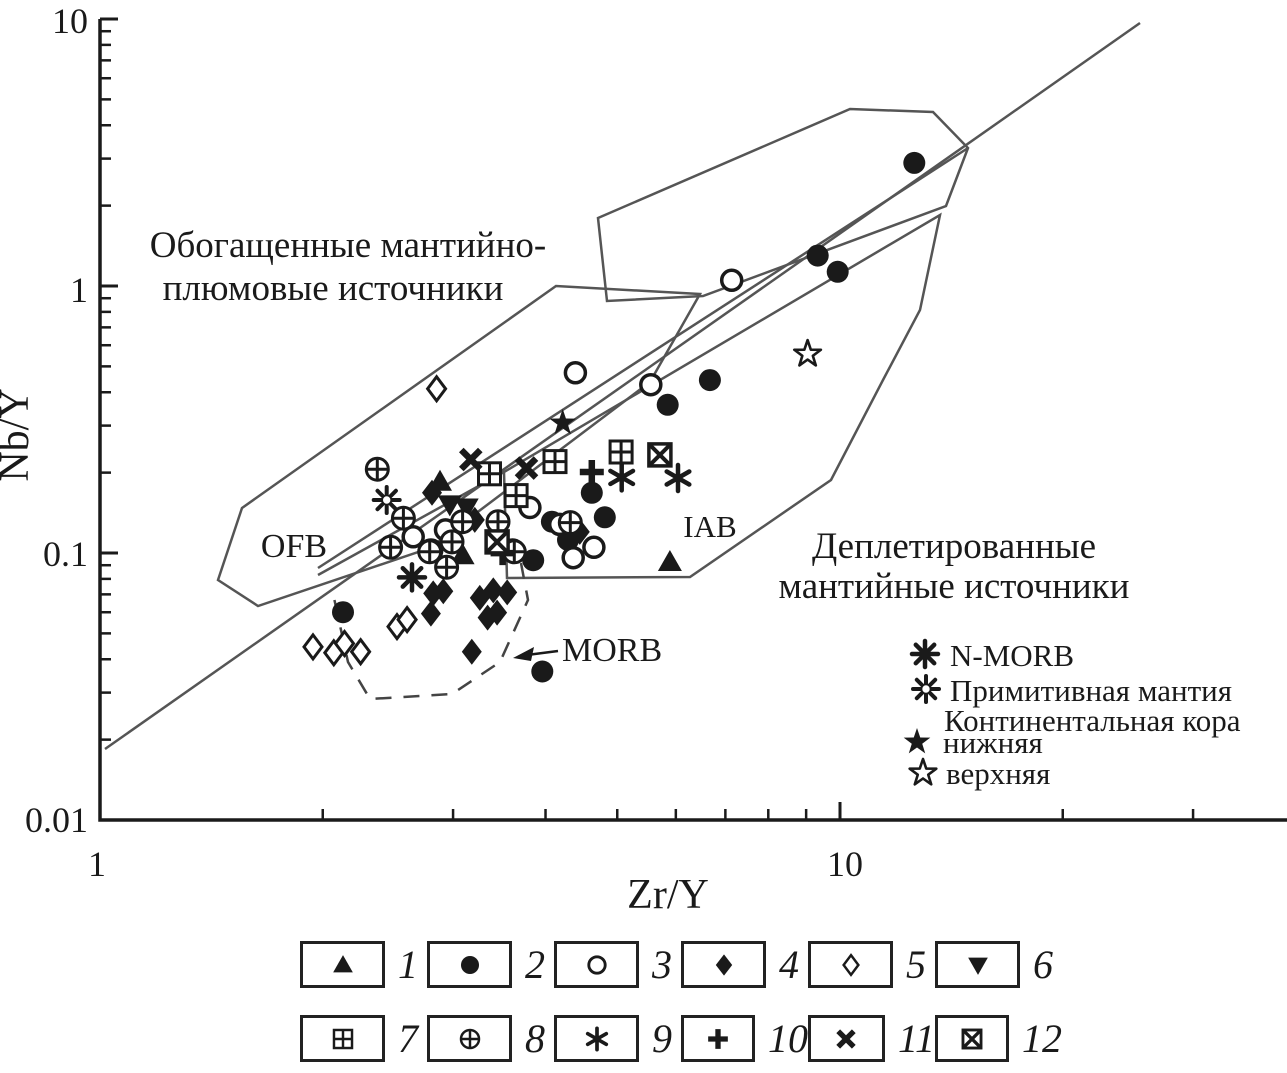 This screenshot has width=1287, height=1073. I want to click on upper-crust-icon, so click(923, 771).